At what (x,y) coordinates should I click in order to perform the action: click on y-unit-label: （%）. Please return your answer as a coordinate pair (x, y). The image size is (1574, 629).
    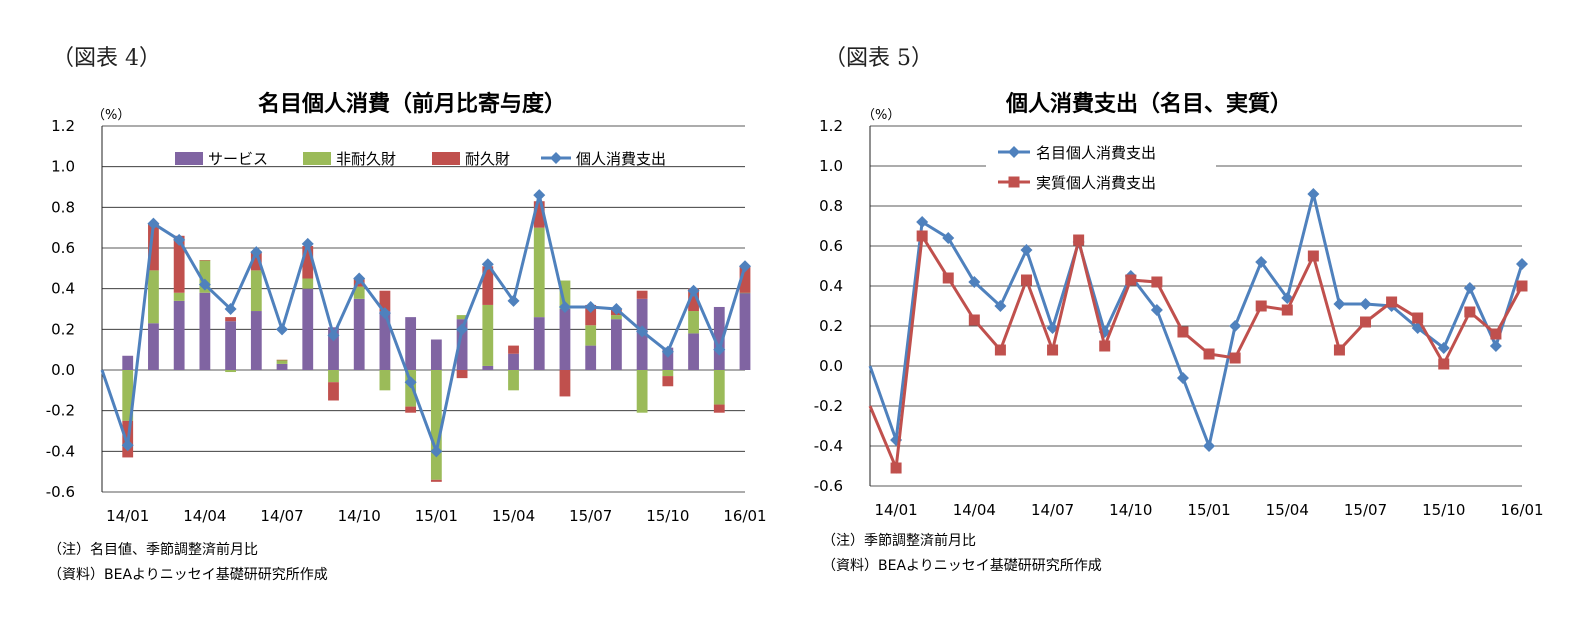
    Looking at the image, I should click on (111, 115).